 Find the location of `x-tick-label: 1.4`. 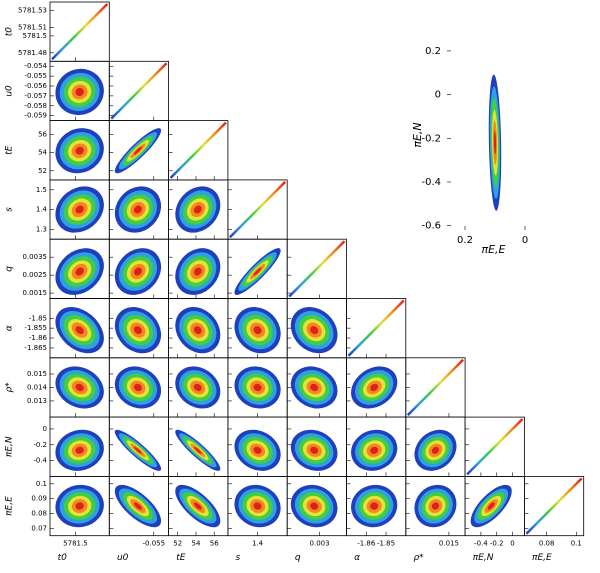

x-tick-label: 1.4 is located at coordinates (258, 544).